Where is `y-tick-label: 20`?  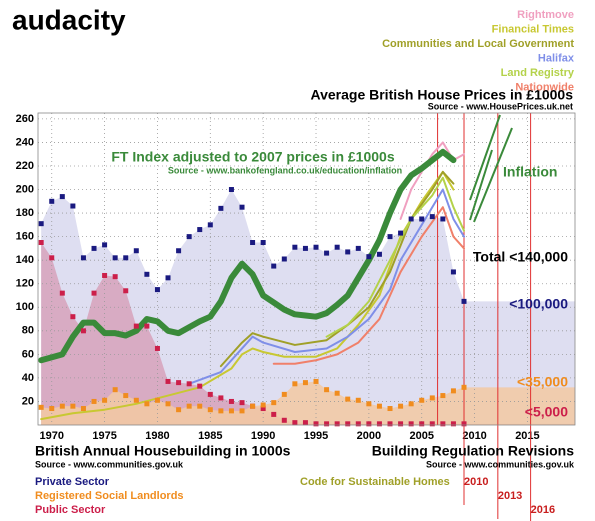 y-tick-label: 20 is located at coordinates (28, 401).